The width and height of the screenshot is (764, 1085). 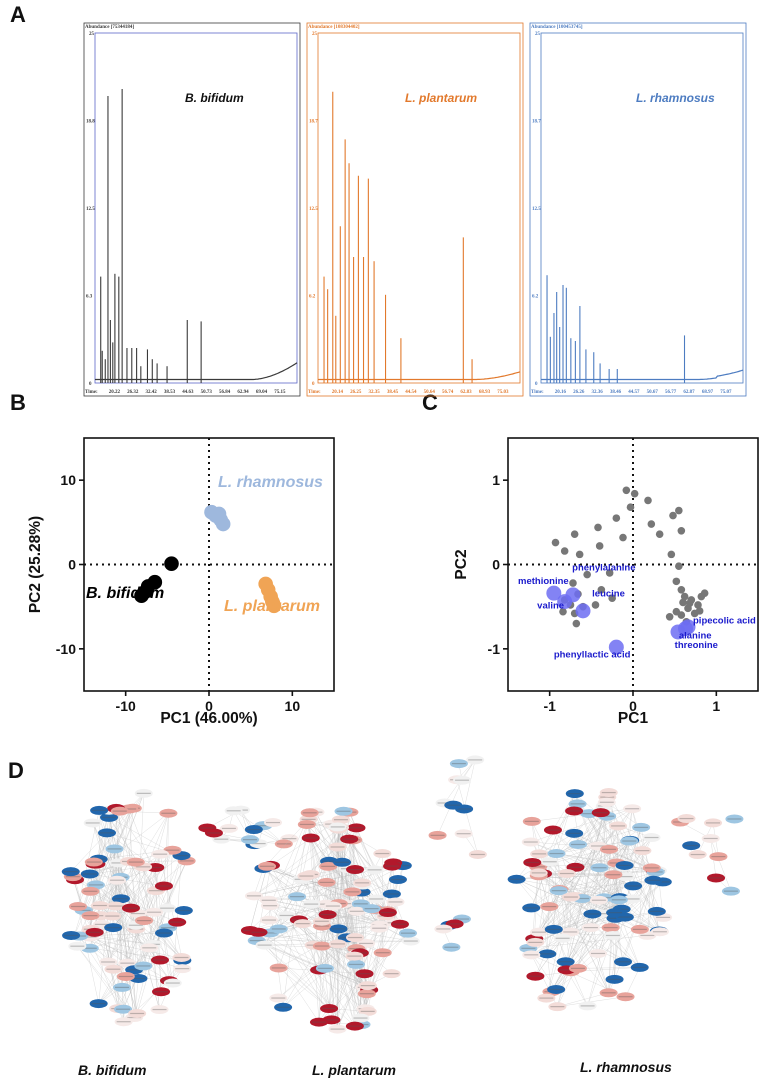 What do you see at coordinates (616, 647) in the screenshot?
I see `highlighted-point-phenyllactic-acid` at bounding box center [616, 647].